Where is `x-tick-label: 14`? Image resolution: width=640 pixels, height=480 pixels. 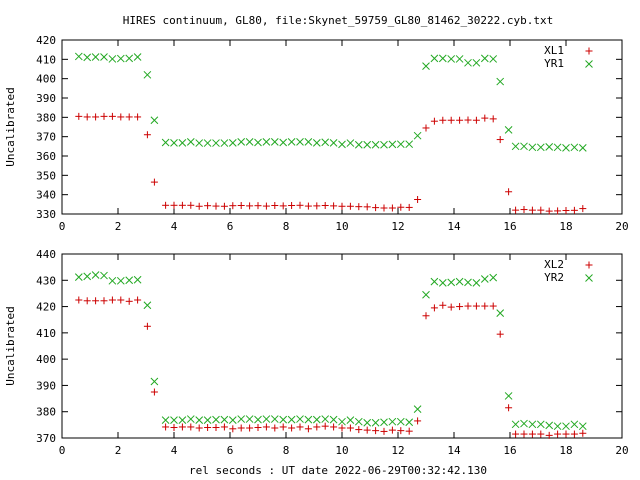 x-tick-label: 14 is located at coordinates (454, 226).